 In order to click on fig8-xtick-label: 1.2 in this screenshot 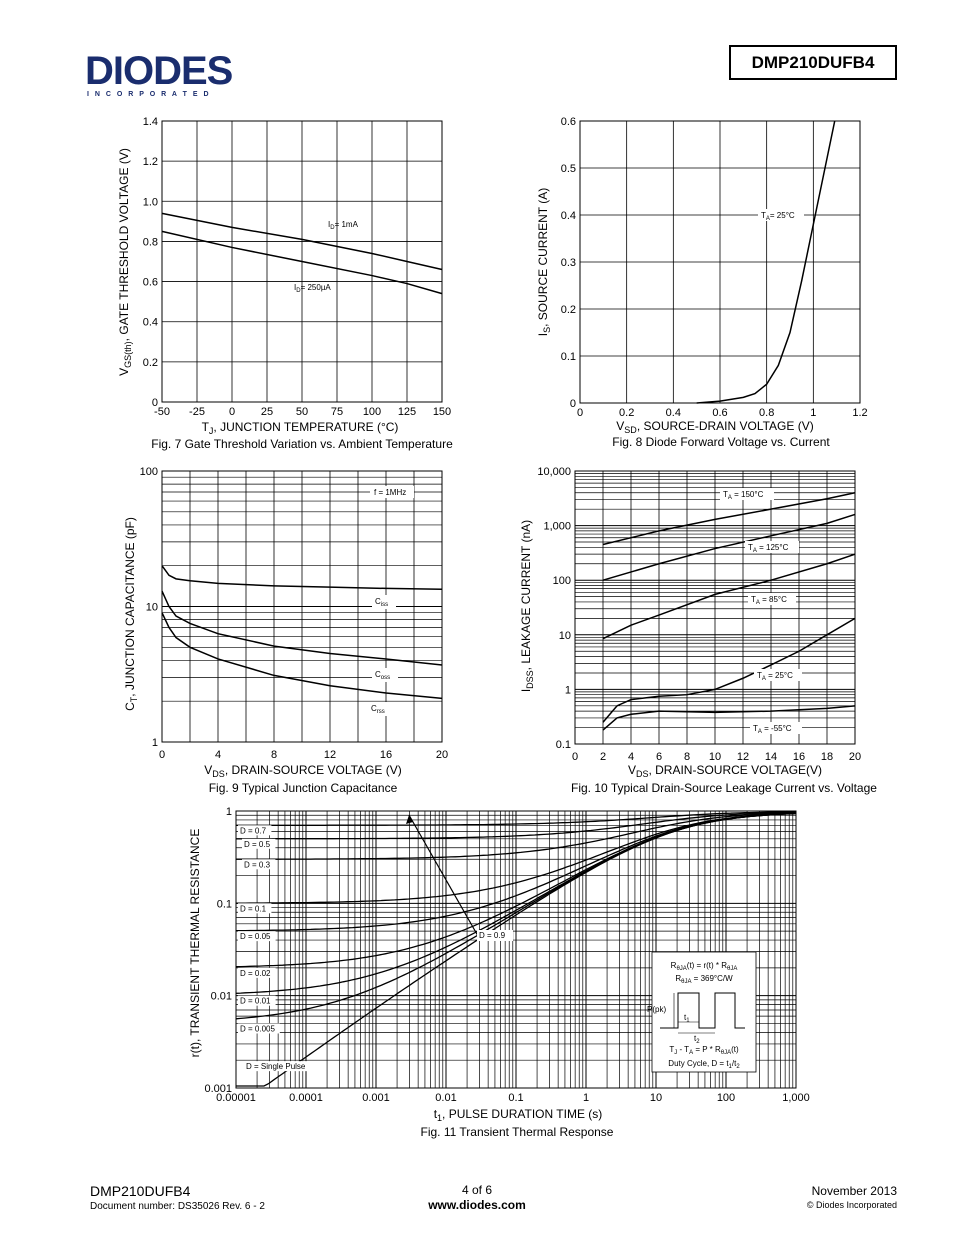, I will do `click(859, 413)`.